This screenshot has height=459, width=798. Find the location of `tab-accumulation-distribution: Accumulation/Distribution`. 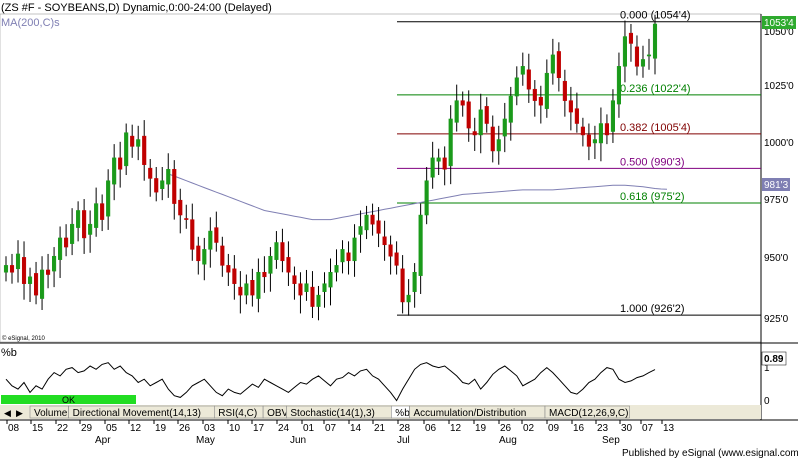

tab-accumulation-distribution: Accumulation/Distribution is located at coordinates (477, 412).